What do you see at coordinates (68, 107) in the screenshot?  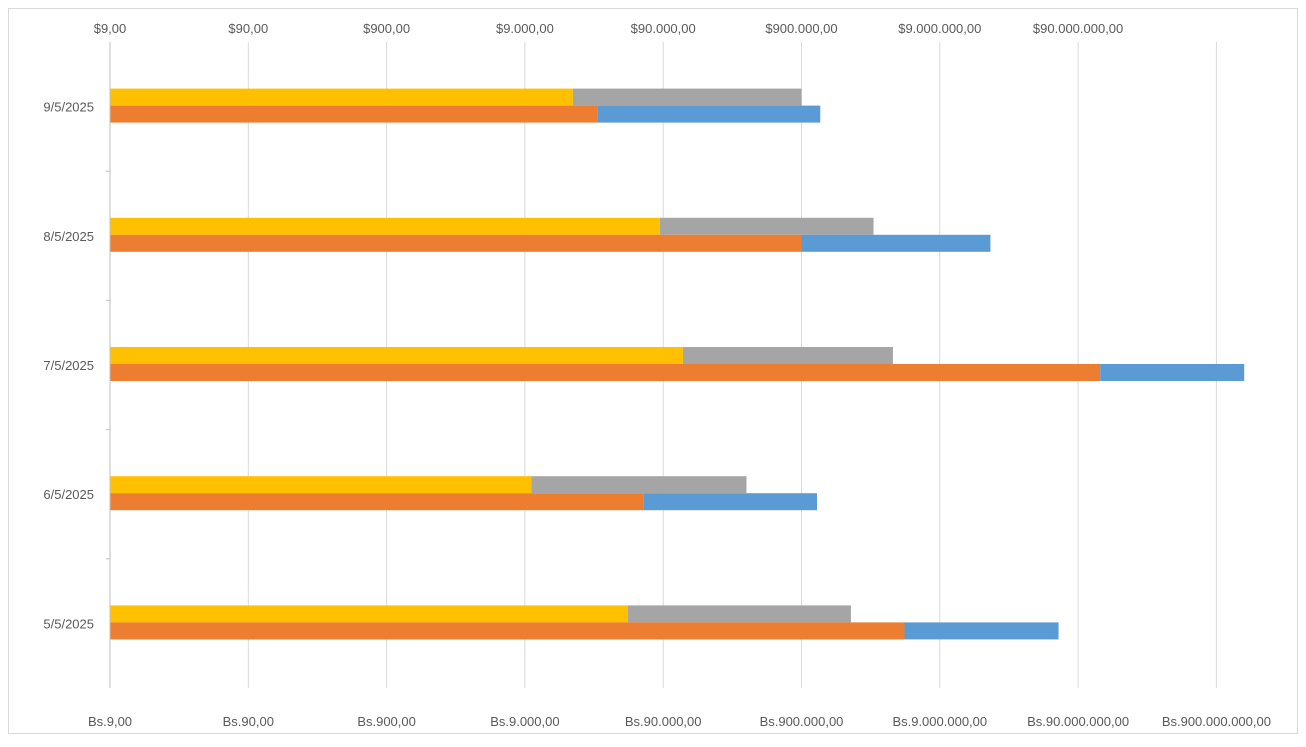 I see `category-label: 9/5/2025` at bounding box center [68, 107].